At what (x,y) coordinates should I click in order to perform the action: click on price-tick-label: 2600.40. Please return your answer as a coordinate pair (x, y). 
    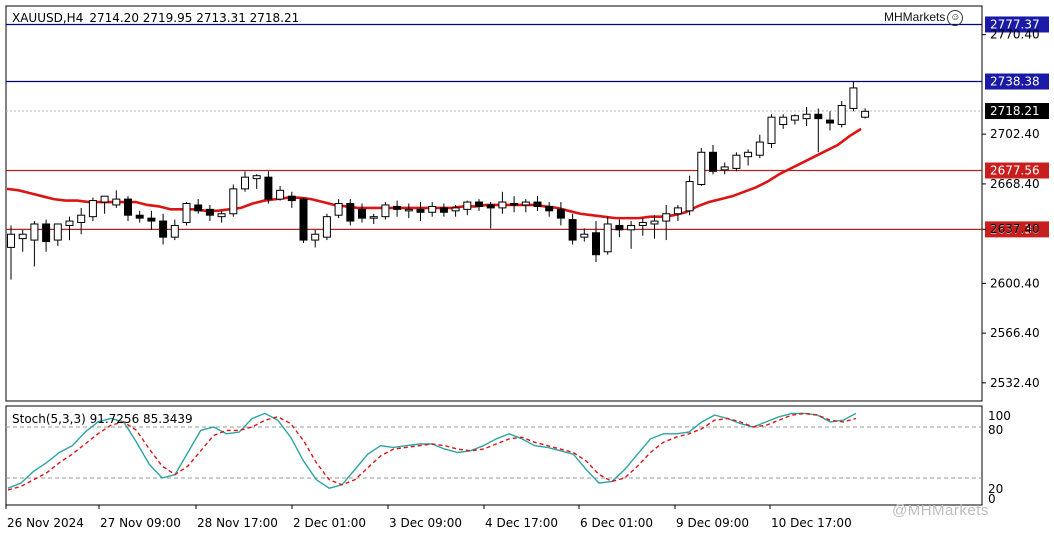
    Looking at the image, I should click on (1015, 283).